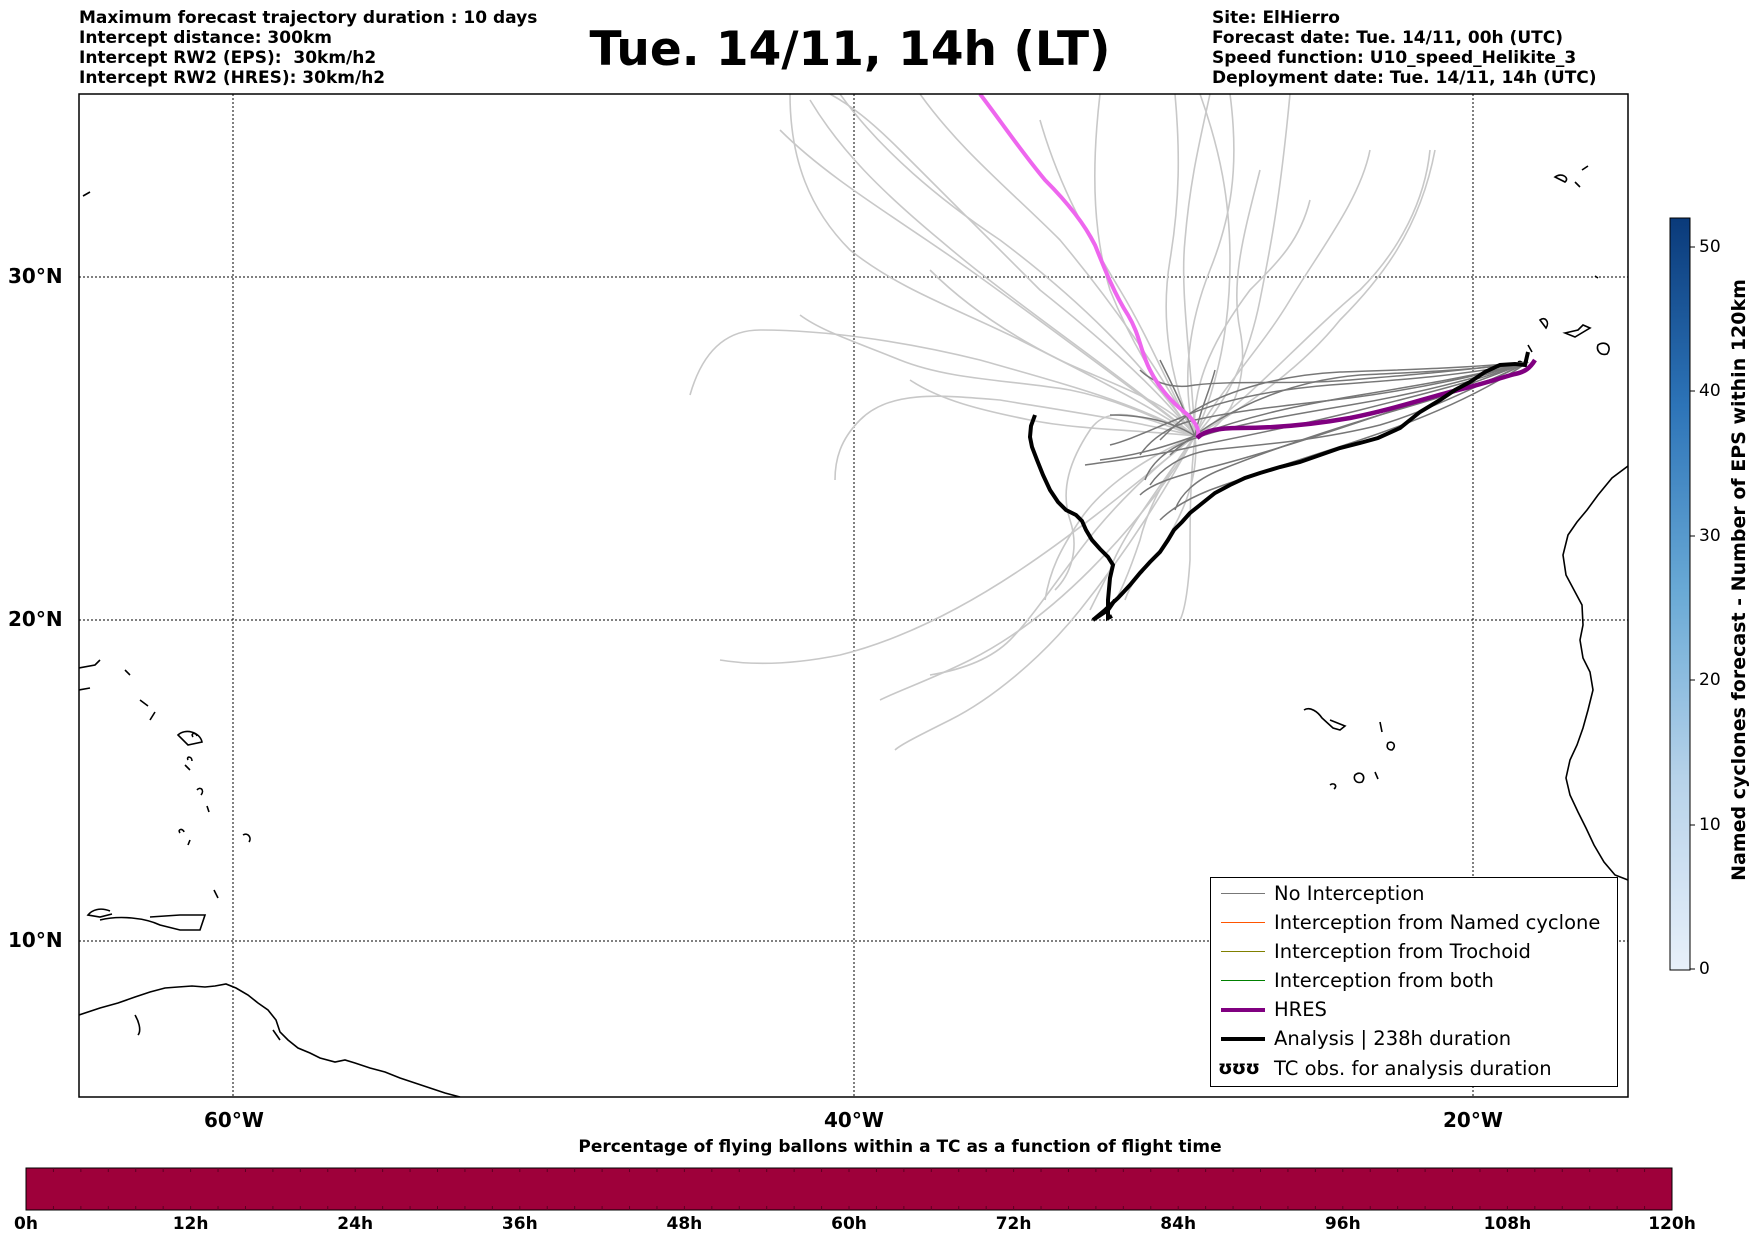  What do you see at coordinates (1710, 391) in the screenshot?
I see `vcbar-tick-40: 40` at bounding box center [1710, 391].